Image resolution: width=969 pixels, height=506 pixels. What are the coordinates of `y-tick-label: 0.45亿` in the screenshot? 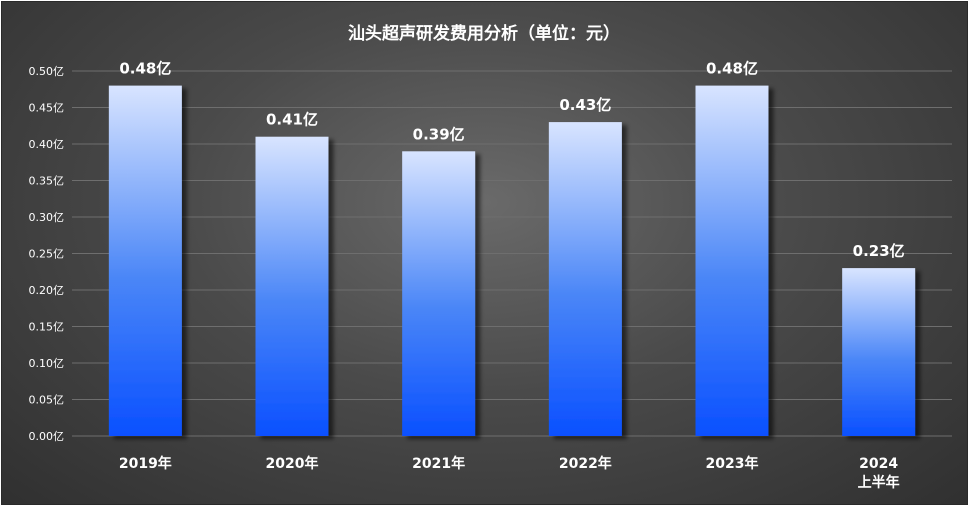 It's located at (47, 108).